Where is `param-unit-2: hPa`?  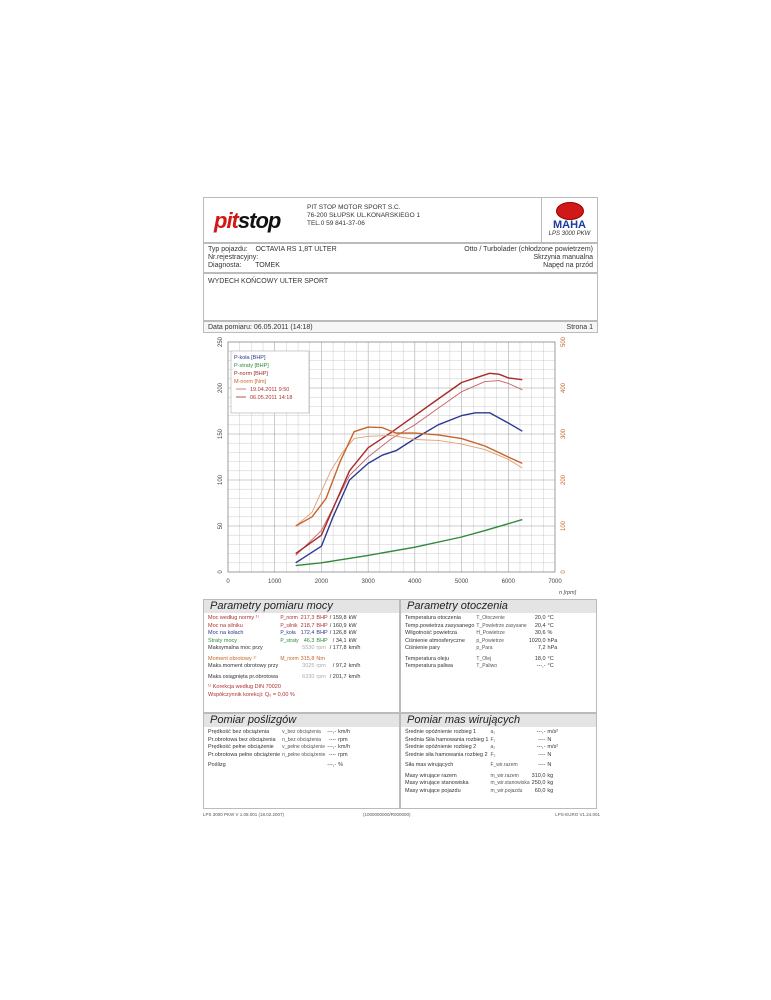 param-unit-2: hPa is located at coordinates (552, 640).